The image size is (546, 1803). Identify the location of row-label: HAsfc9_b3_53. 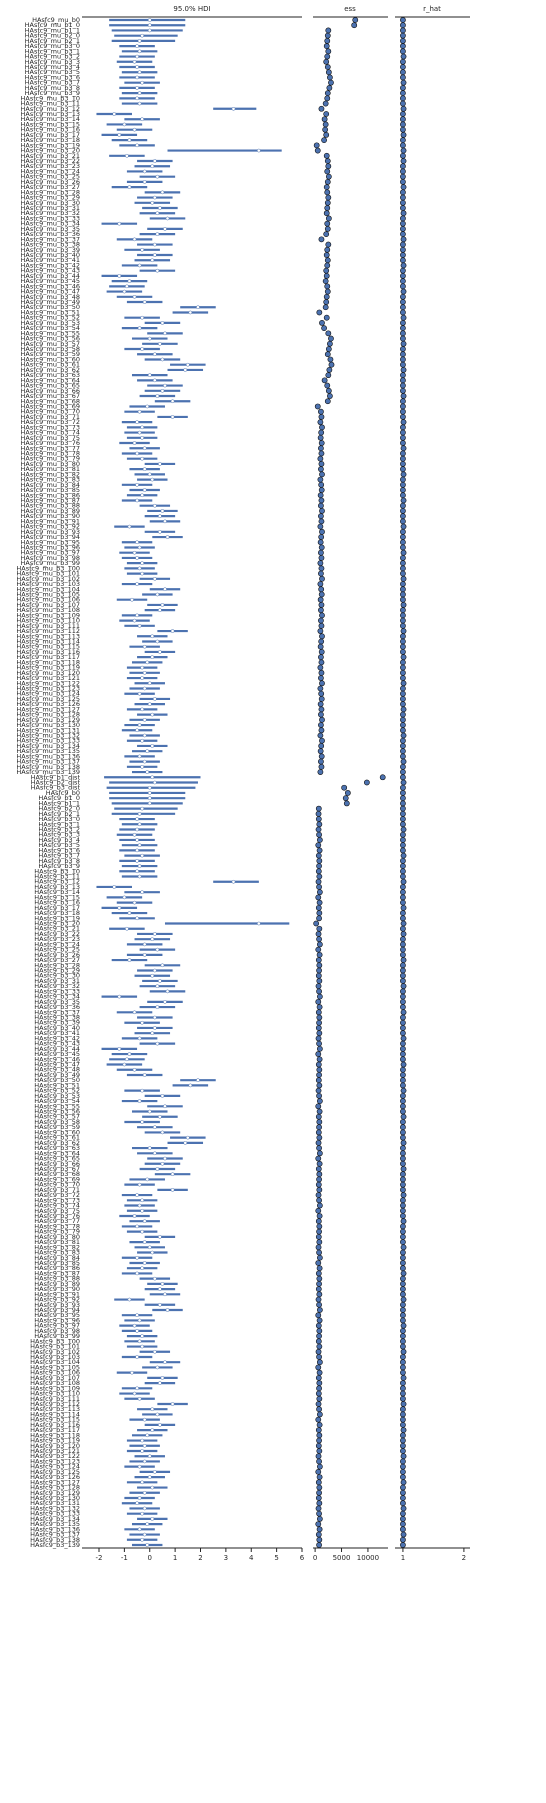
(57, 1096).